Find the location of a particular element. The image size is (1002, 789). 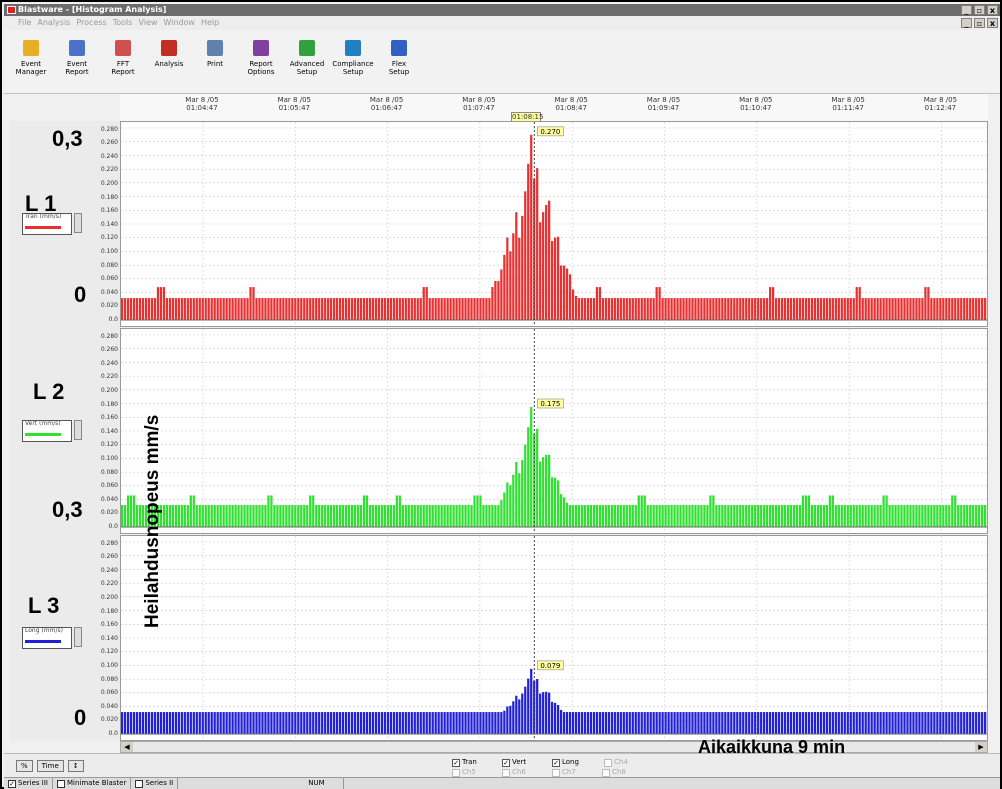

toolbar-button-3: Analysis is located at coordinates (169, 61).